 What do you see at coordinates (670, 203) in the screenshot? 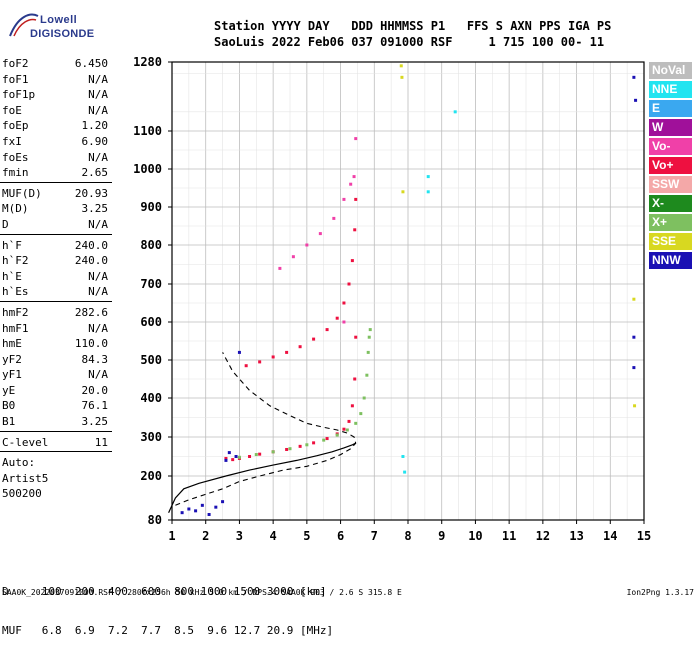
I see `legend-item: X-` at bounding box center [670, 203].